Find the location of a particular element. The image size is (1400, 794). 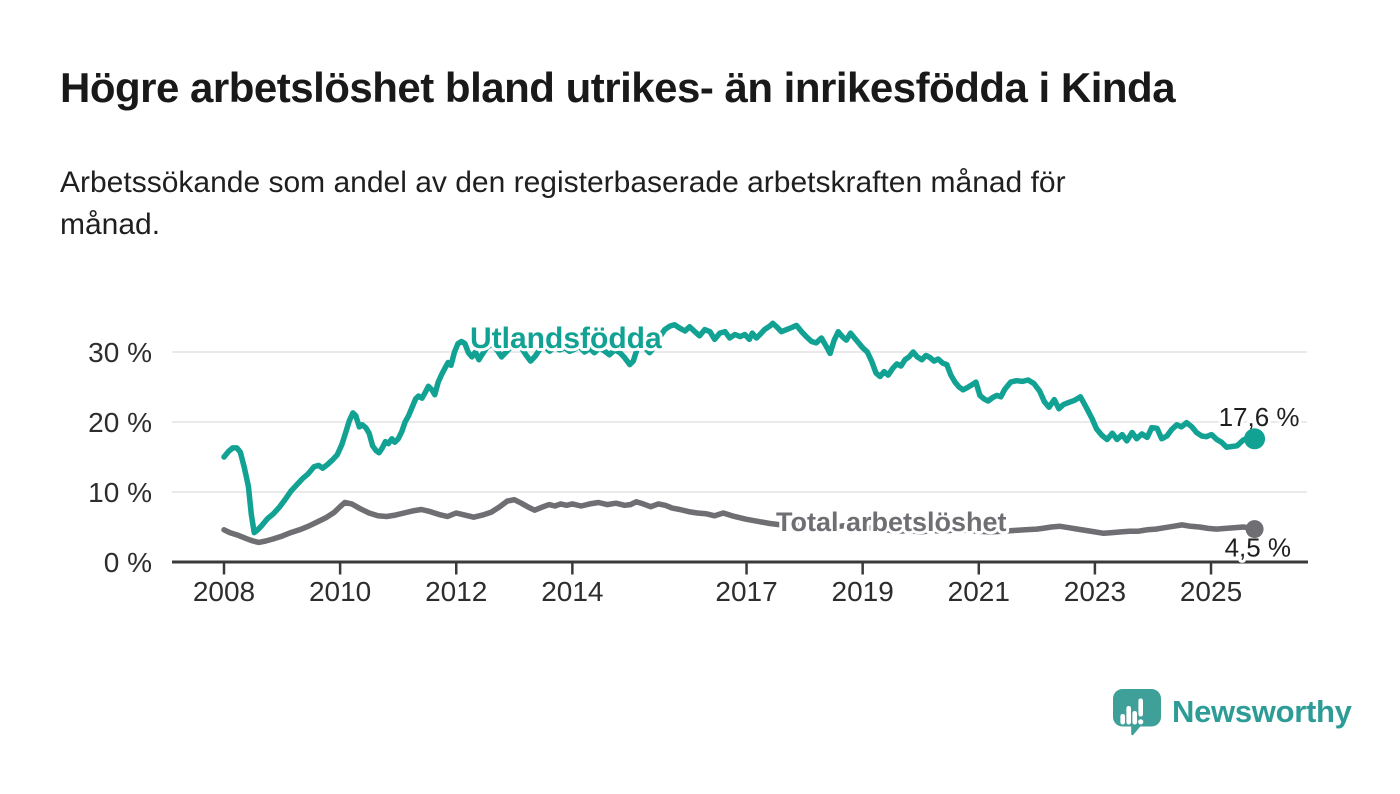

series-line-total-arbetsl-shet is located at coordinates (739, 521).